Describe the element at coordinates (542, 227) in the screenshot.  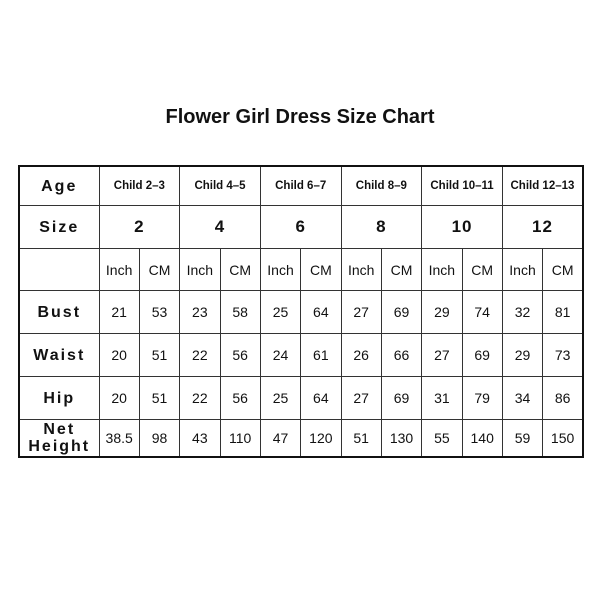
I see `size-cell: 12` at that location.